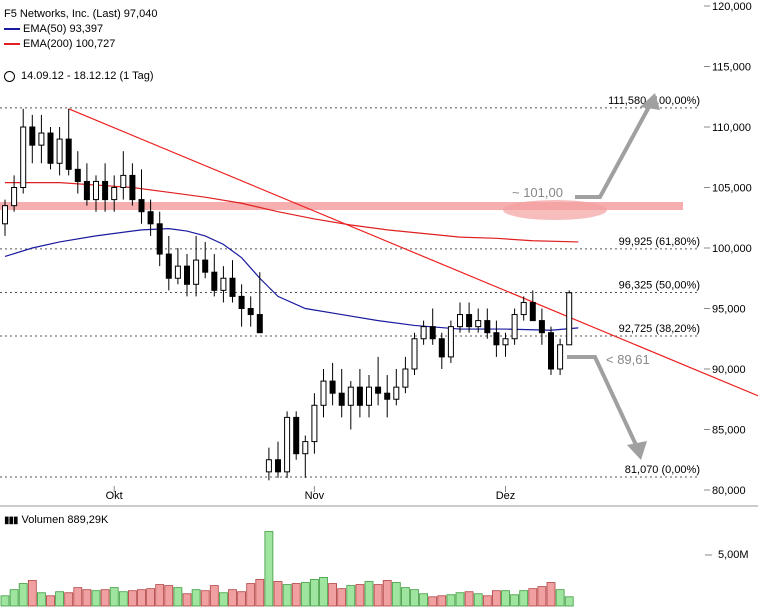 This screenshot has height=608, width=758. What do you see at coordinates (613, 276) in the screenshot?
I see `annotation-arrows` at bounding box center [613, 276].